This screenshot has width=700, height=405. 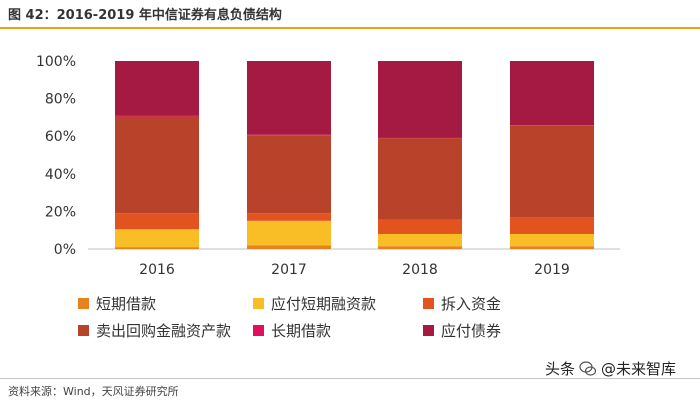 What do you see at coordinates (145, 15) in the screenshot?
I see `figure-title: 图 42：2016-2019 年中信证券有息负债结构` at bounding box center [145, 15].